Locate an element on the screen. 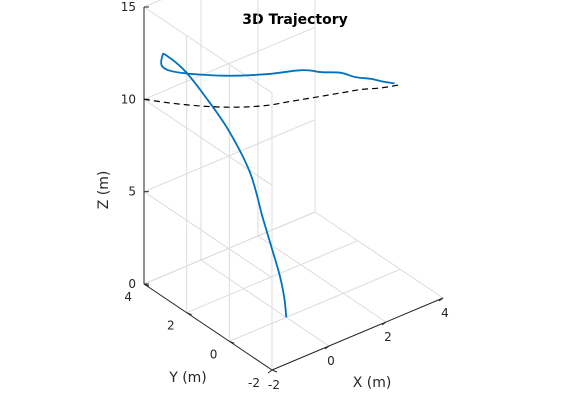 The image size is (570, 413). x-tick-label: 4 is located at coordinates (445, 313).